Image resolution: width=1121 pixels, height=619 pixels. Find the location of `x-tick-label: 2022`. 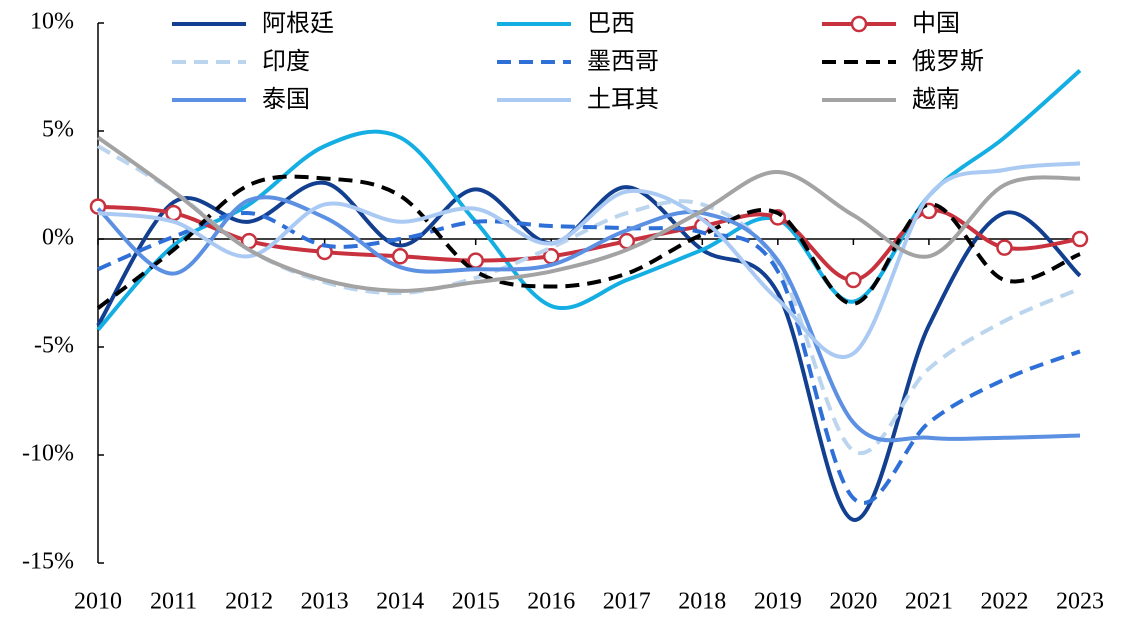

x-tick-label: 2022 is located at coordinates (1004, 602).